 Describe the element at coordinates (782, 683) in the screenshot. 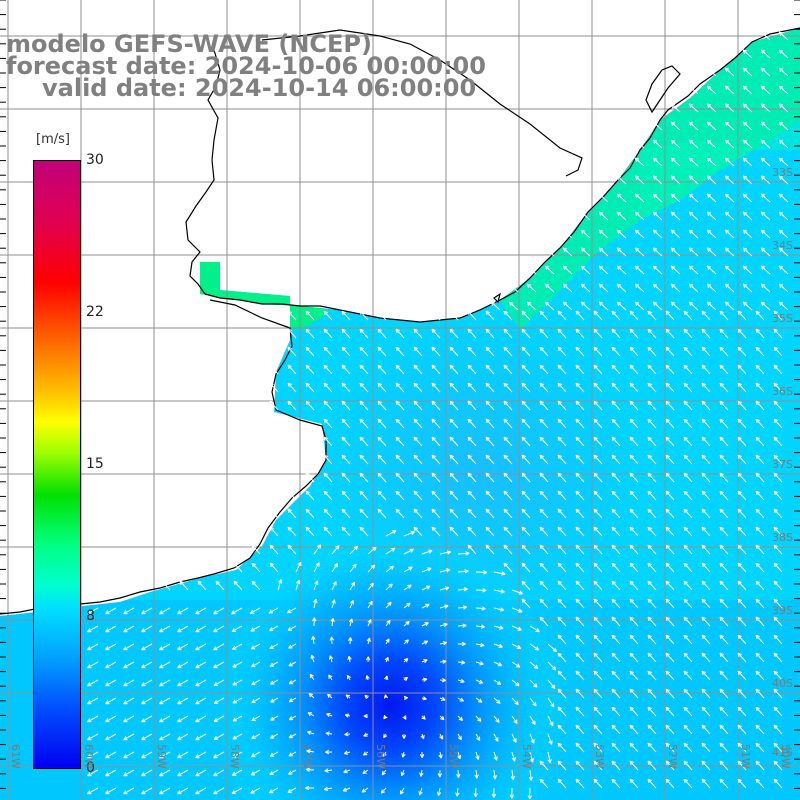

I see `lat-label: 40S` at that location.